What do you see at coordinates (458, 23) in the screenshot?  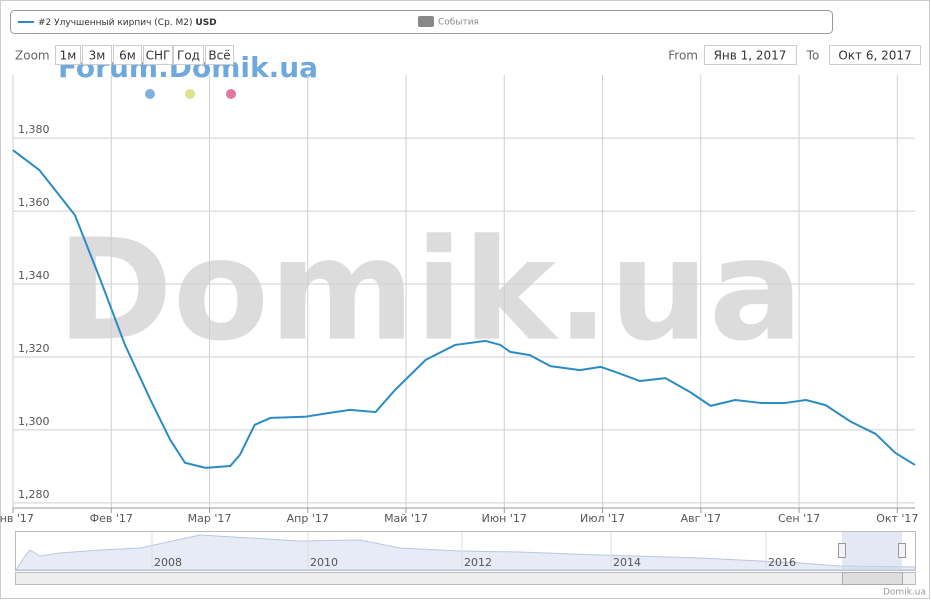 I see `legend-item: События` at bounding box center [458, 23].